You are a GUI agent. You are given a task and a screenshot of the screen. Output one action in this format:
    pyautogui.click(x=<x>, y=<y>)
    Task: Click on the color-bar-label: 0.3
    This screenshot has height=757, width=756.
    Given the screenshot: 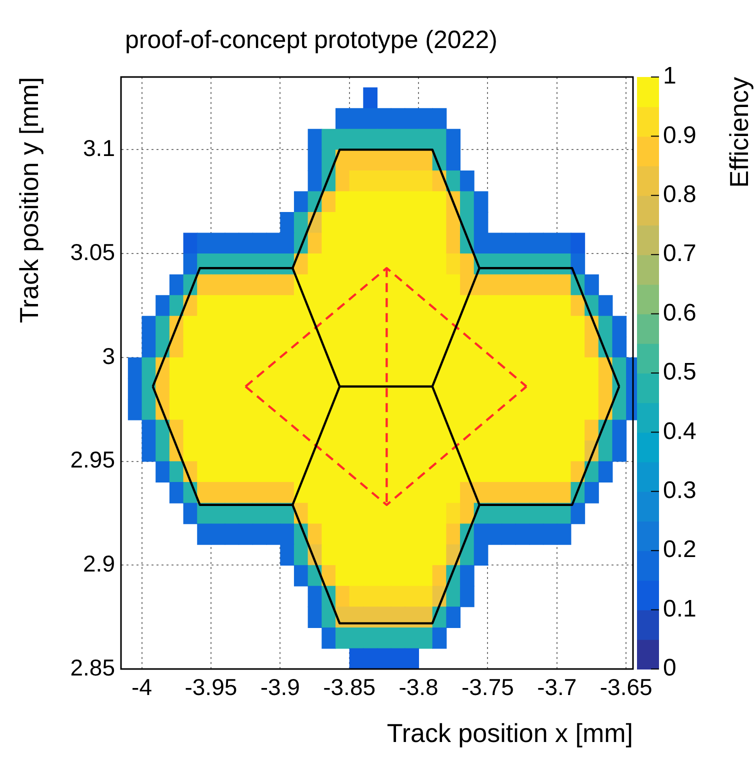 What is the action you would take?
    pyautogui.click(x=679, y=490)
    